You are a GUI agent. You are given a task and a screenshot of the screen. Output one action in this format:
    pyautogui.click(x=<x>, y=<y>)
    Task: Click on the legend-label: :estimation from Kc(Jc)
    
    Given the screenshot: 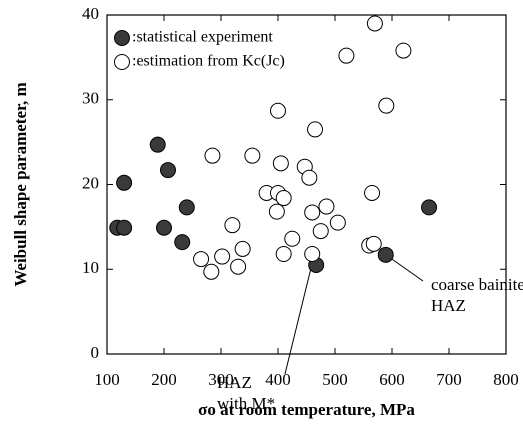 What is the action you would take?
    pyautogui.click(x=208, y=61)
    